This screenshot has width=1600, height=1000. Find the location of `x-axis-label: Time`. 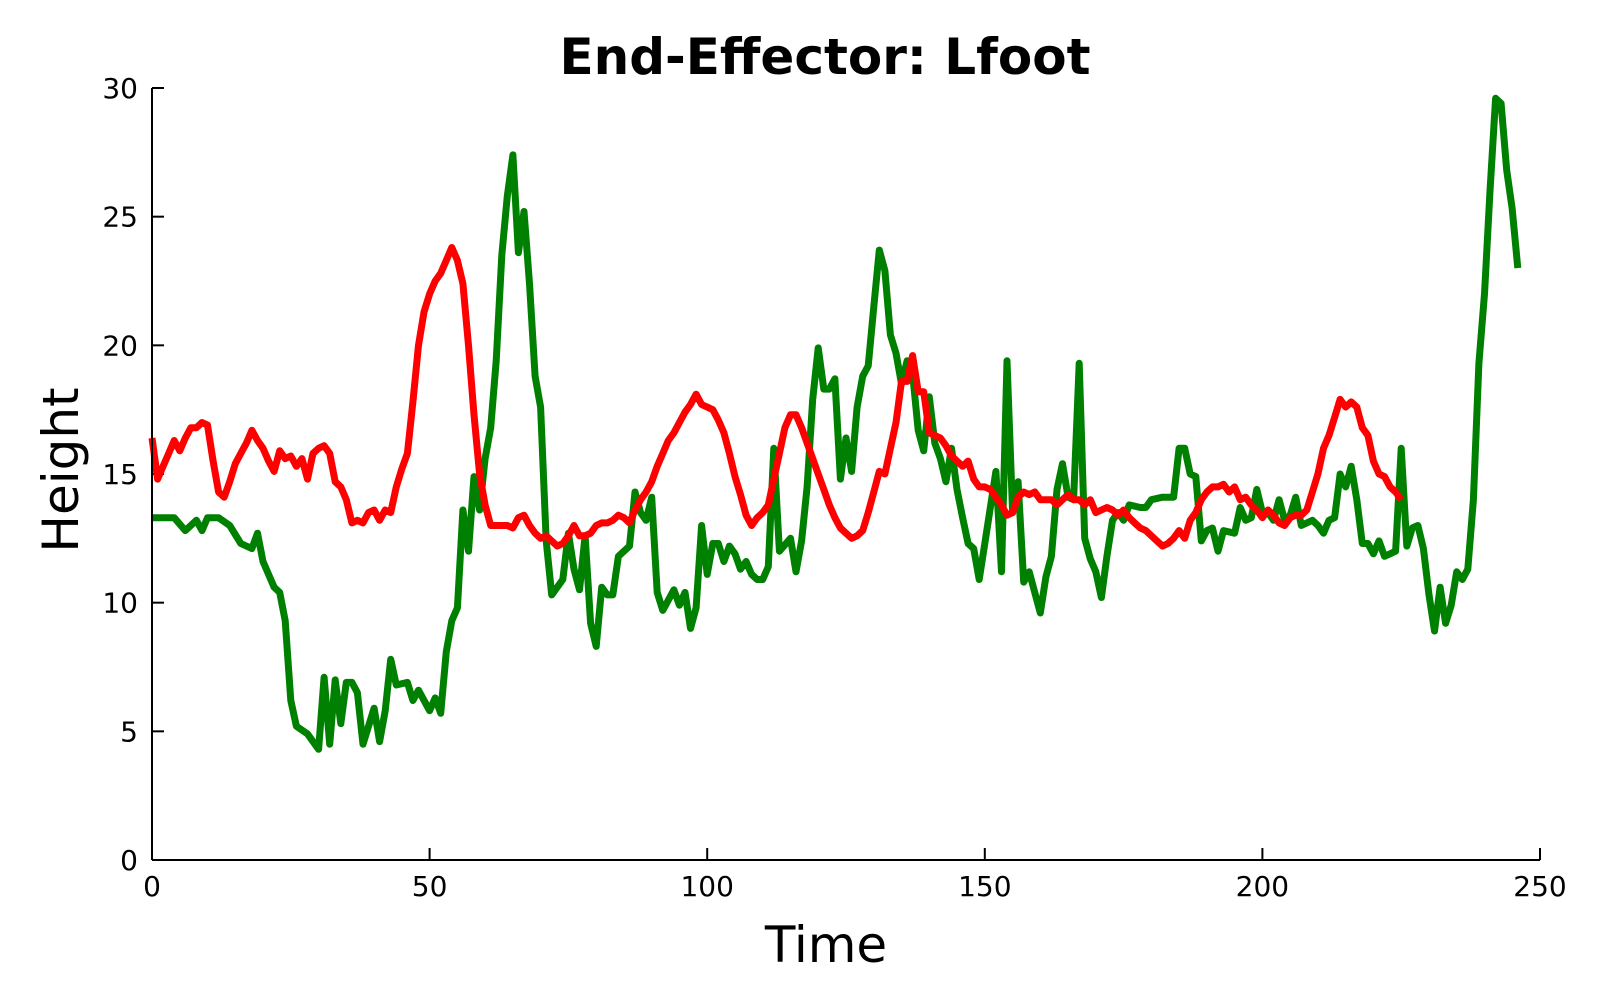

x-axis-label: Time is located at coordinates (825, 945).